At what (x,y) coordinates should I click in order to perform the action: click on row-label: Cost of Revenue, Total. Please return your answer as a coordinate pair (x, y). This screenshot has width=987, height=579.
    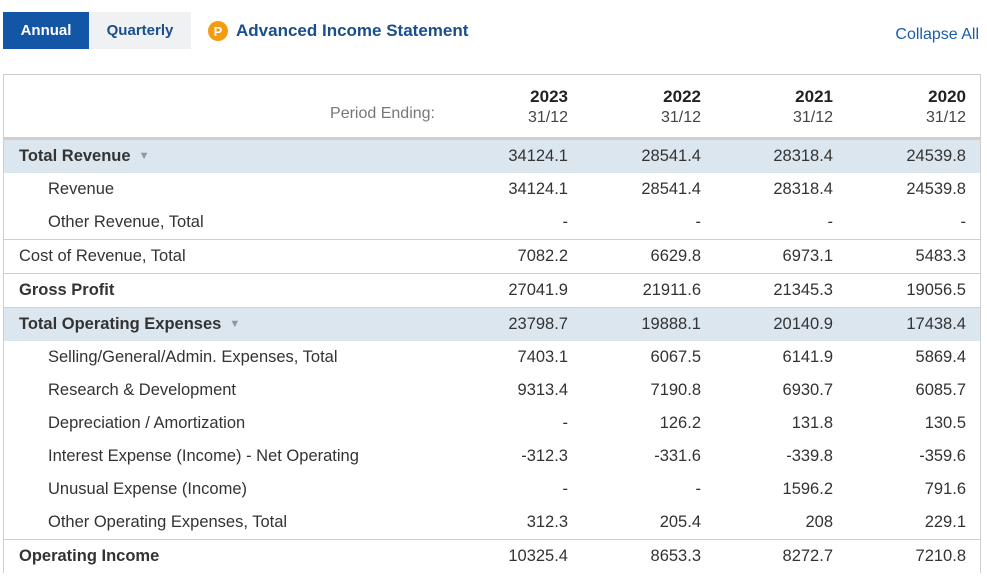
    Looking at the image, I should click on (102, 256).